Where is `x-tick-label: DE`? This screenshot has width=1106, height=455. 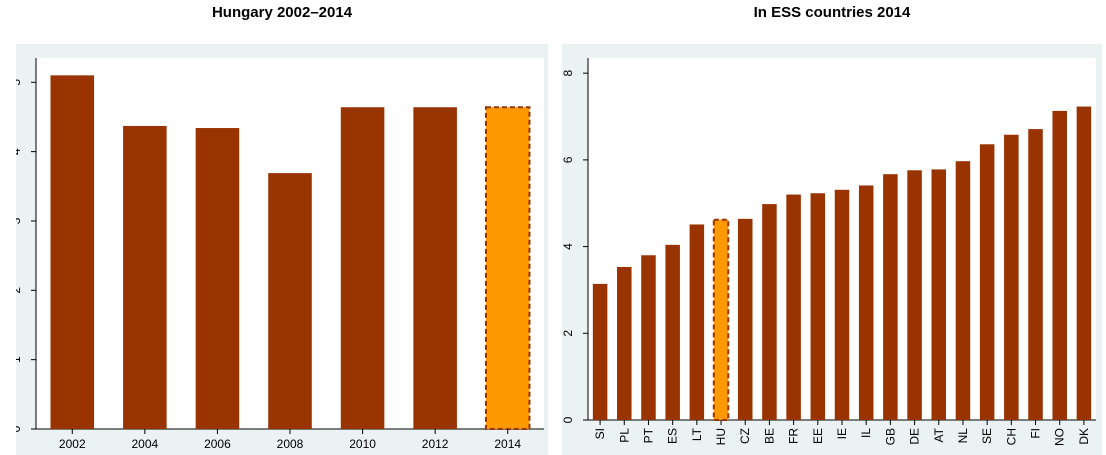
x-tick-label: DE is located at coordinates (915, 436).